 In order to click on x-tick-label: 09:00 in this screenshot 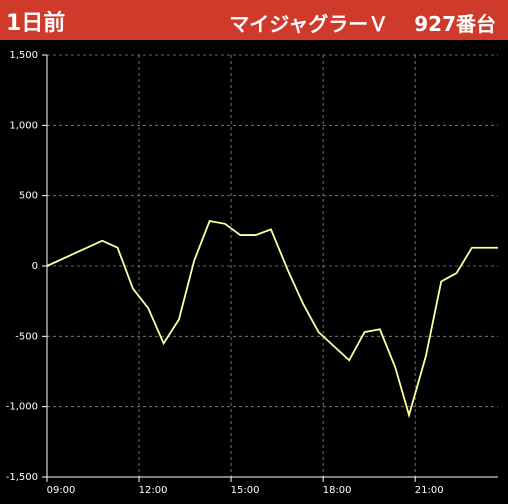, I will do `click(61, 490)`.